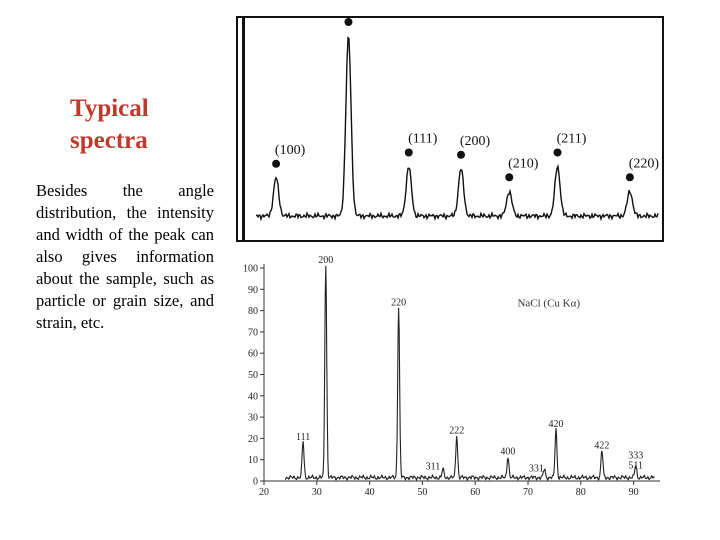 This screenshot has height=540, width=720. What do you see at coordinates (475, 492) in the screenshot?
I see `x-tick-label: 60` at bounding box center [475, 492].